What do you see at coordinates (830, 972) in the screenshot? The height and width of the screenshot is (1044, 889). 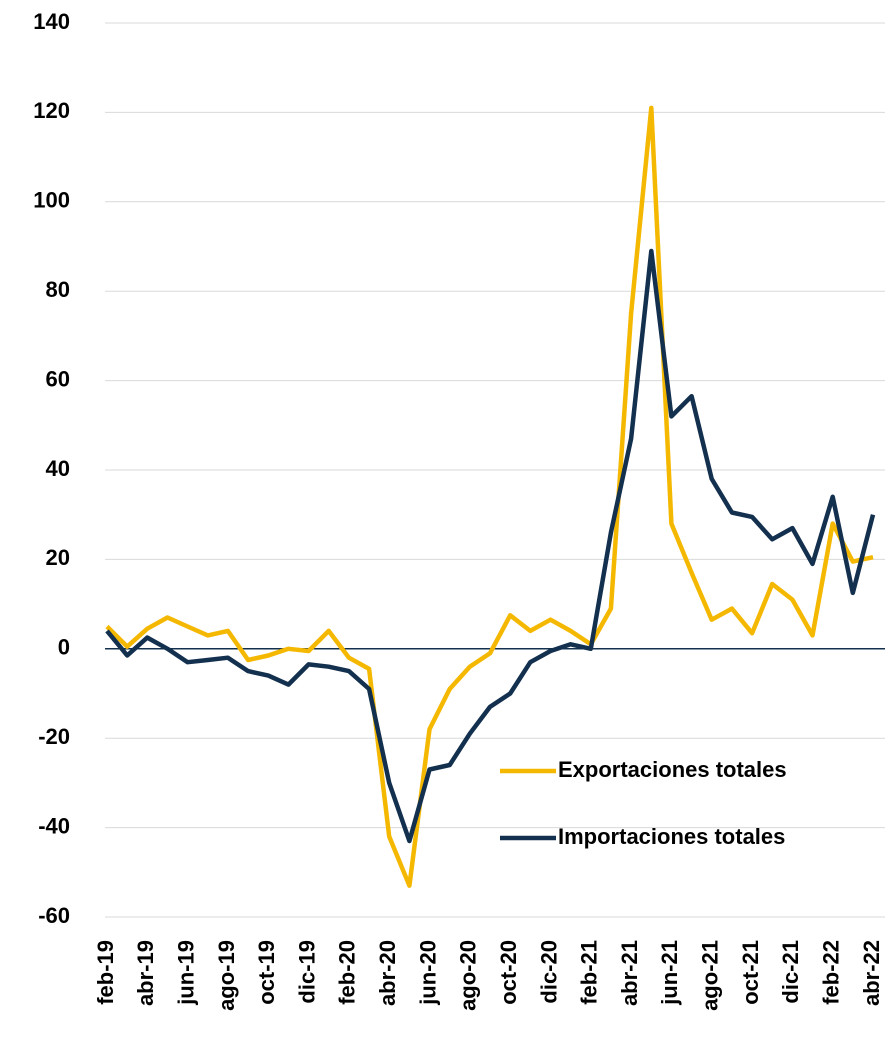 I see `x-tick-label: feb-22` at bounding box center [830, 972].